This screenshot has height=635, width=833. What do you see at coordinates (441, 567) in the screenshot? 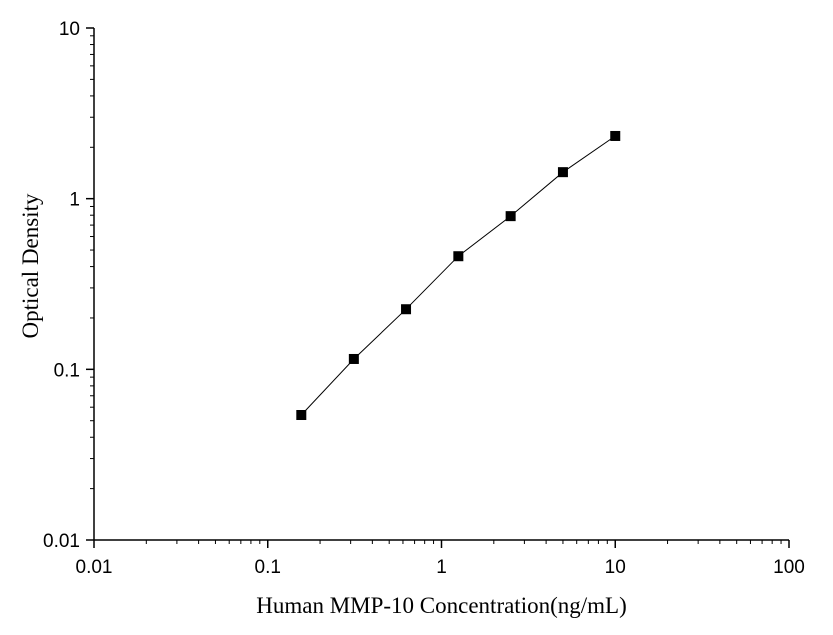
I see `x-tick-label: 1` at bounding box center [441, 567].